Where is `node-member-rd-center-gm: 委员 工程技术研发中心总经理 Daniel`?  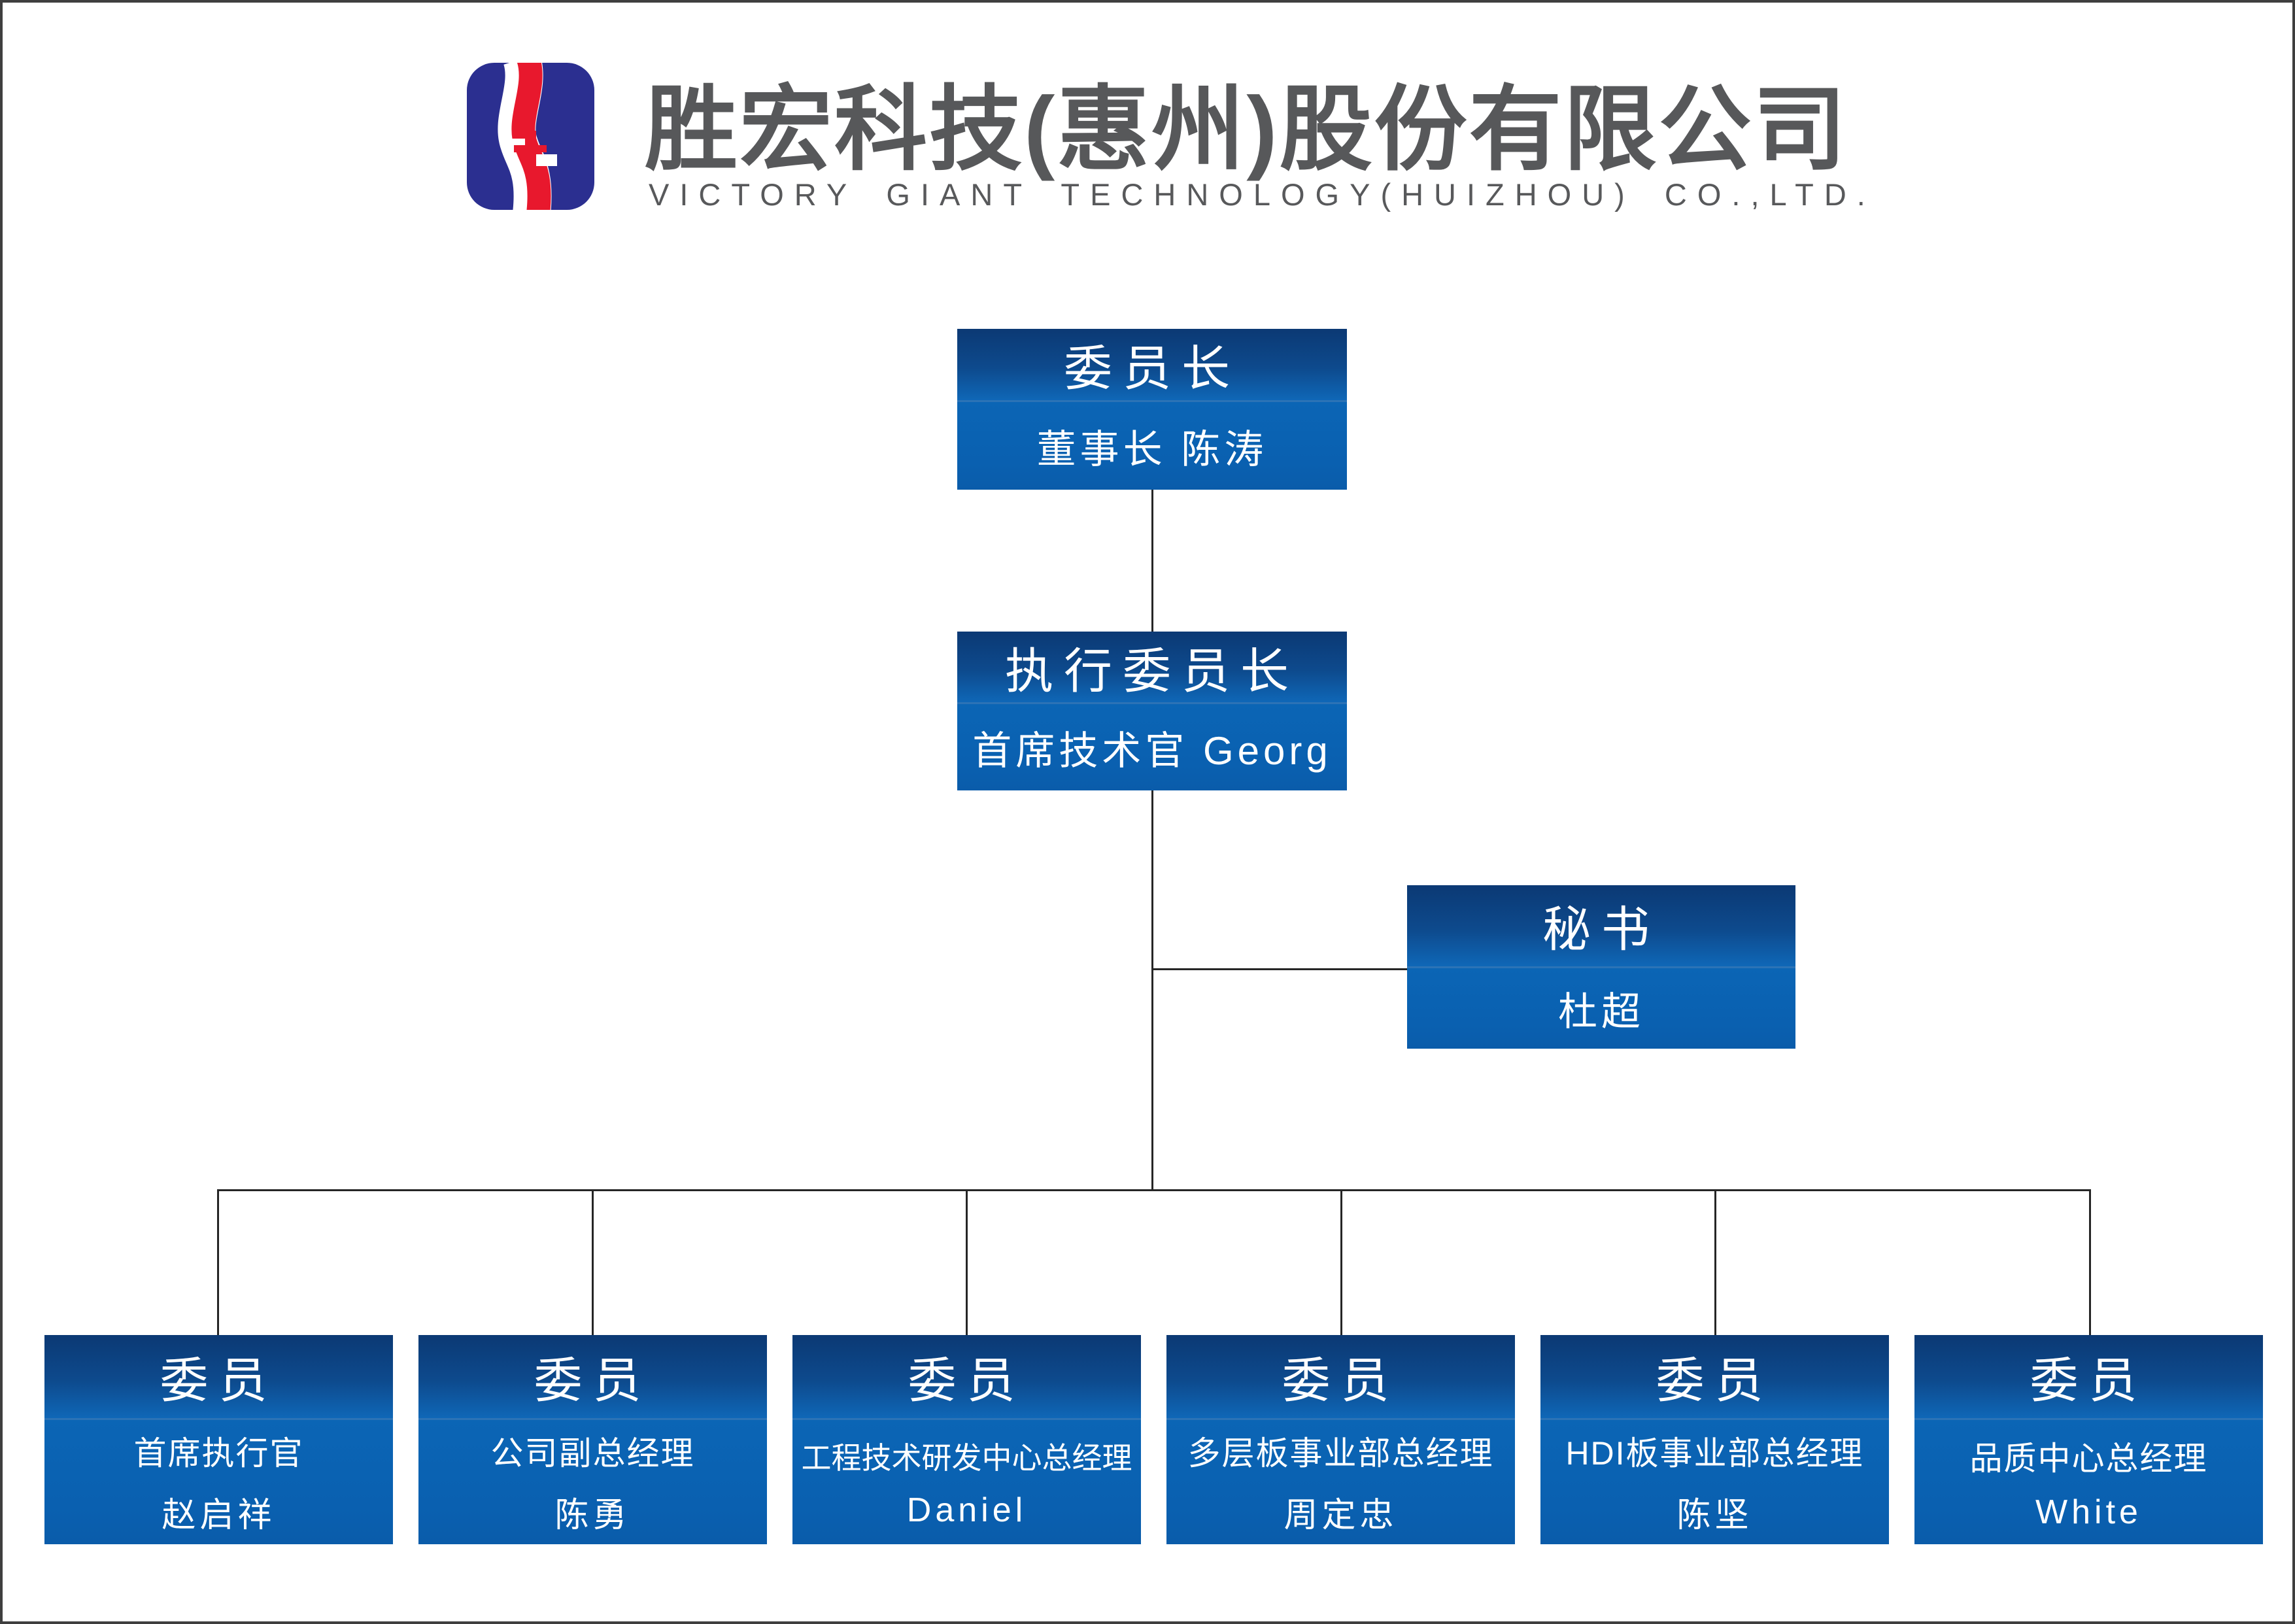
node-member-rd-center-gm: 委员 工程技术研发中心总经理 Daniel is located at coordinates (966, 1439).